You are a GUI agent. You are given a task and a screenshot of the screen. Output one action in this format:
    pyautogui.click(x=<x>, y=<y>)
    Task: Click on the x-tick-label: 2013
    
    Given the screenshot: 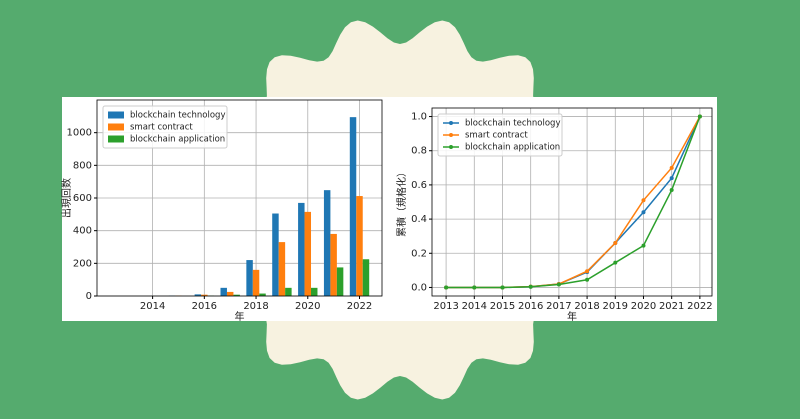 What is the action you would take?
    pyautogui.click(x=445, y=306)
    